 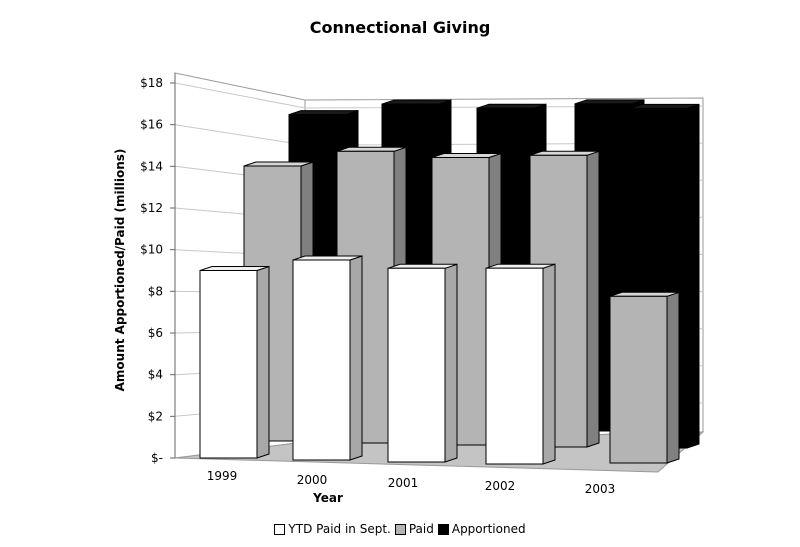 I want to click on y-axis-label: Amount Apportioned/Paid (millions), so click(x=120, y=270).